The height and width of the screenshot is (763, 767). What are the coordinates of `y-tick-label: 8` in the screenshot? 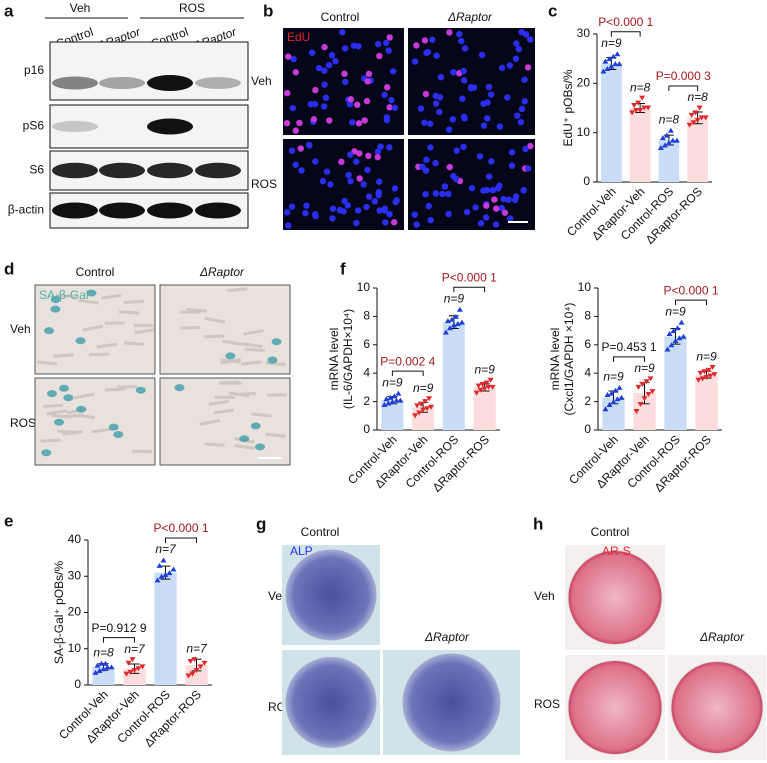 It's located at (366, 316).